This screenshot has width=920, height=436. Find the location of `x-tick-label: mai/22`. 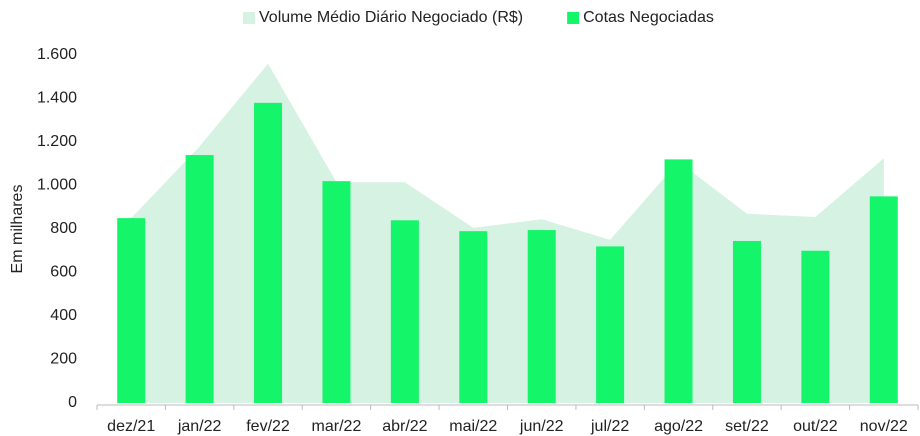

x-tick-label: mai/22 is located at coordinates (473, 426).